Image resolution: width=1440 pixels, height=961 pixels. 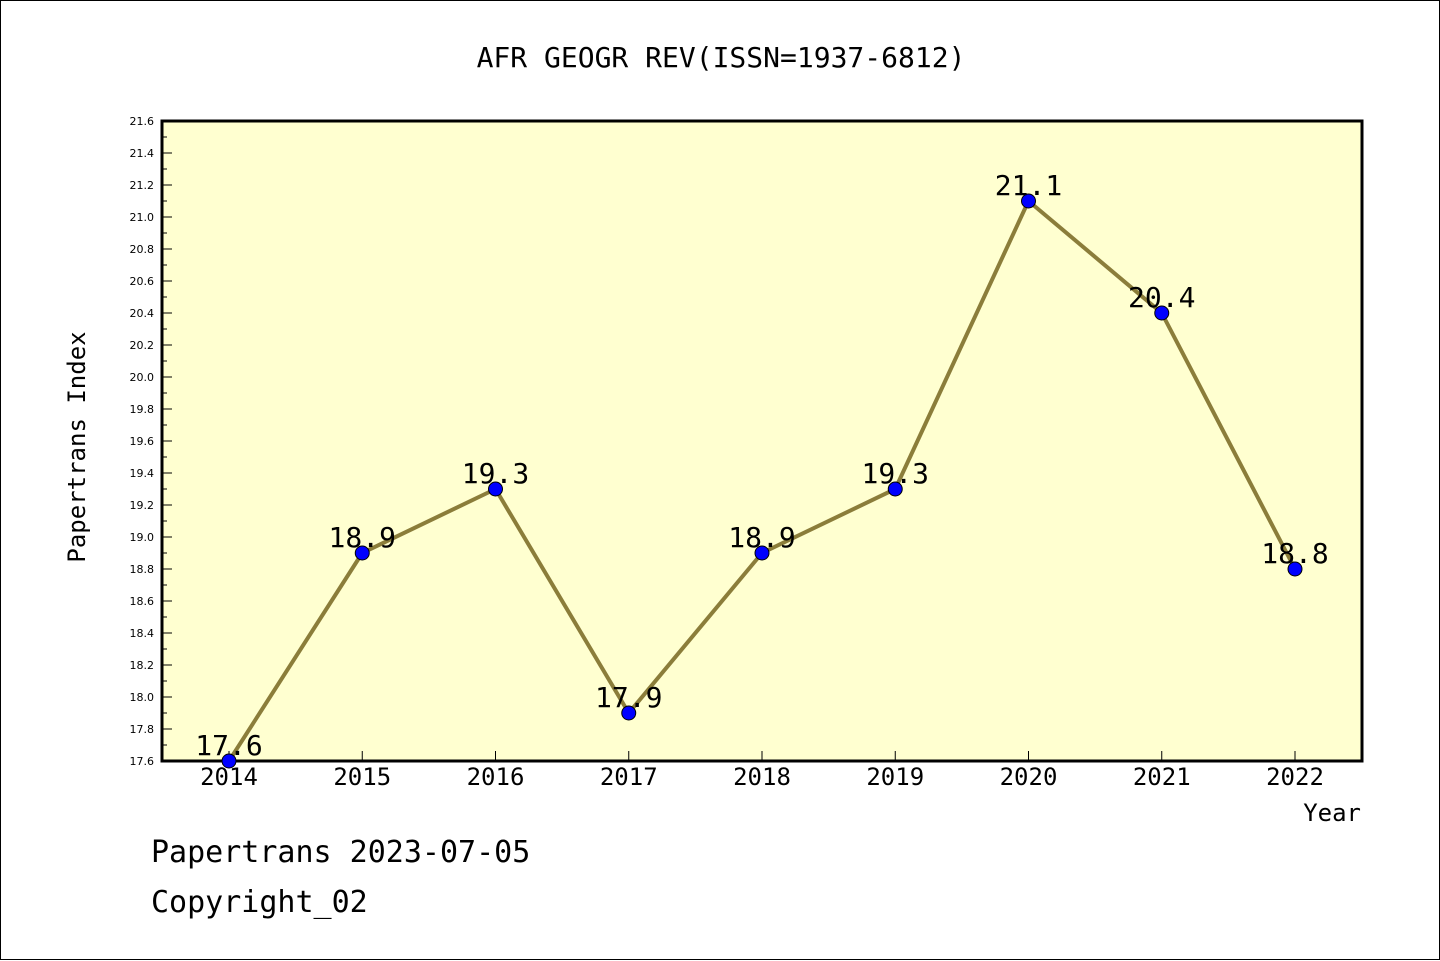 What do you see at coordinates (1294, 553) in the screenshot?
I see `data-label: 18.8` at bounding box center [1294, 553].